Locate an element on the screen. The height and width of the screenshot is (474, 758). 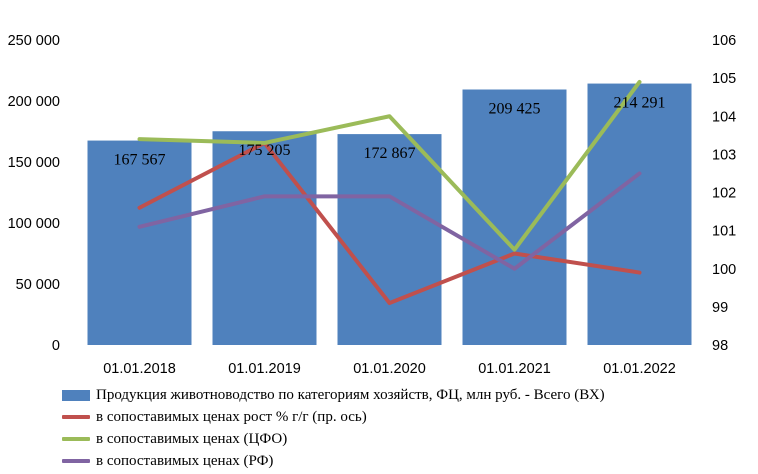
data-label-01.01.2020: 172 867 is located at coordinates (390, 153).